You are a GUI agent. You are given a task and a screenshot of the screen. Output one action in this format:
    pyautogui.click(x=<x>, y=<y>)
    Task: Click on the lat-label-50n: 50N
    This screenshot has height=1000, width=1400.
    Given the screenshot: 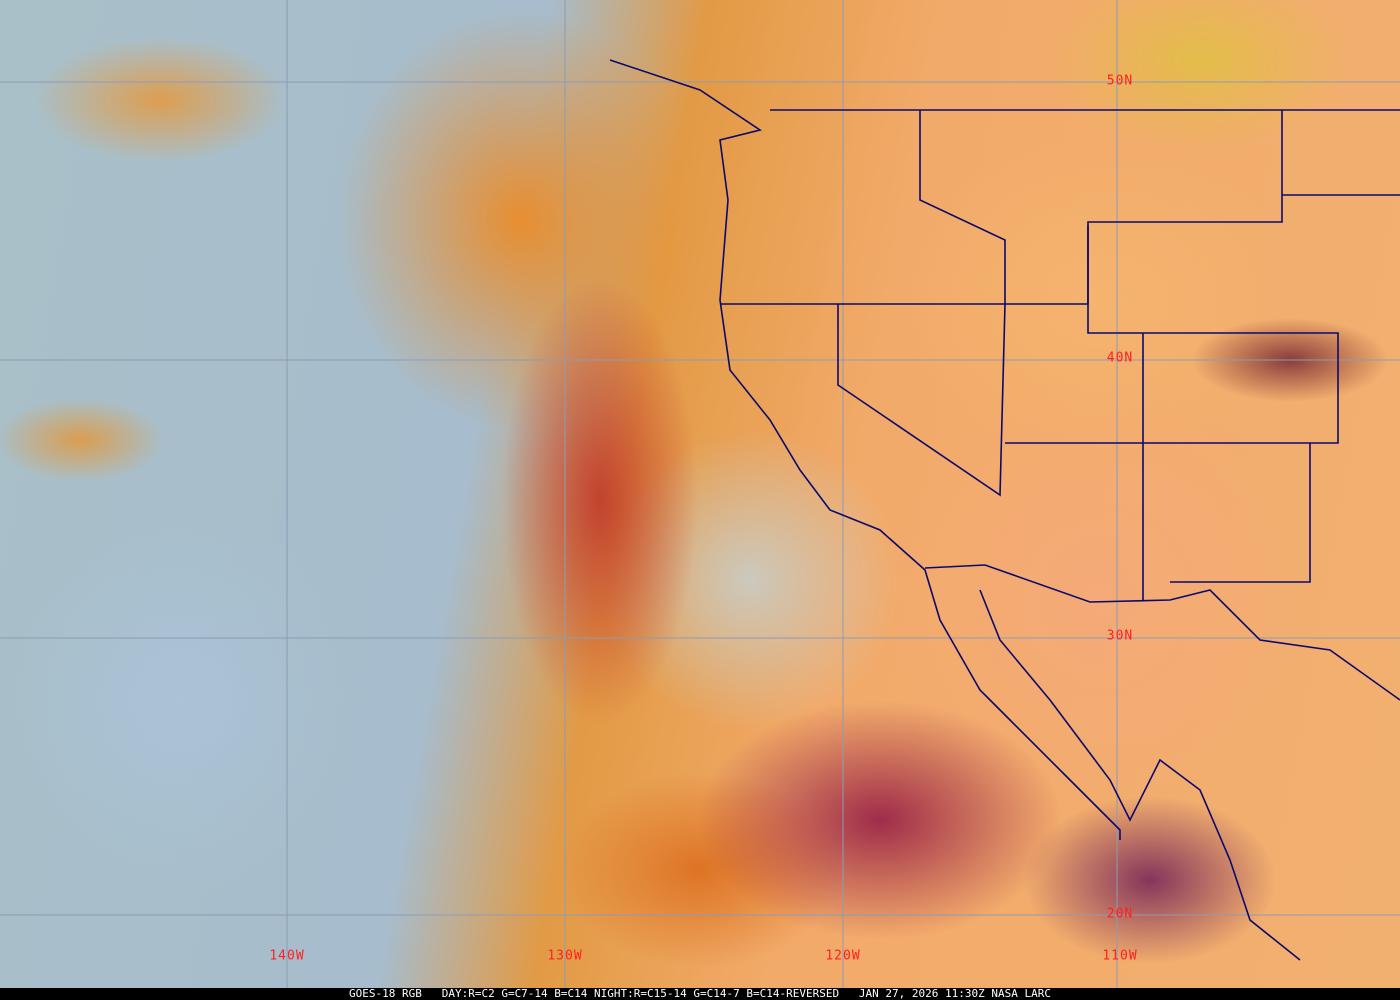 What is the action you would take?
    pyautogui.click(x=1120, y=81)
    